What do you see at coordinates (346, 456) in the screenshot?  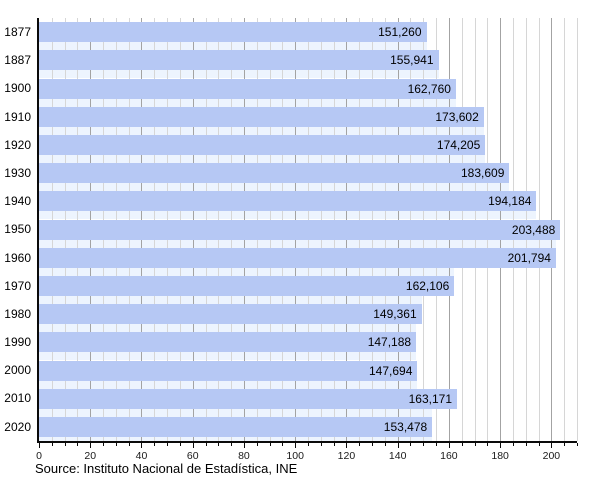 I see `x-tick-label: 120` at bounding box center [346, 456].